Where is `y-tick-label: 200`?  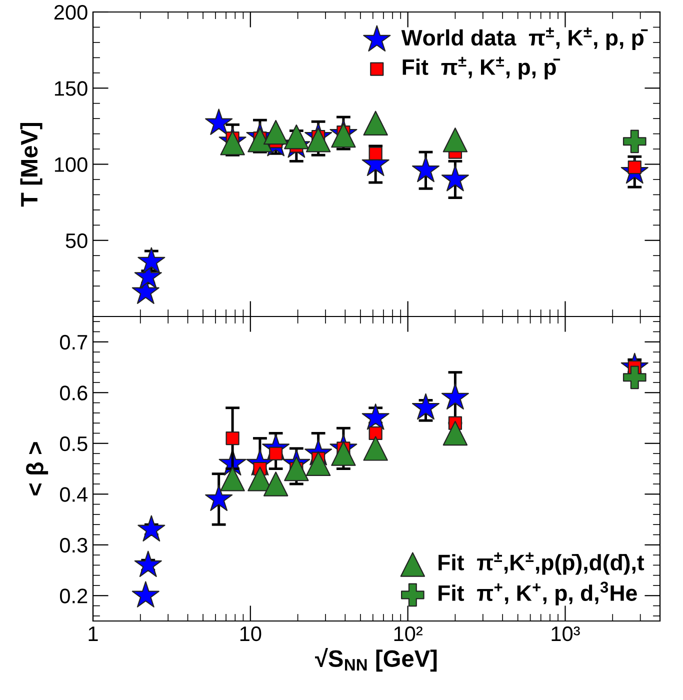 y-tick-label: 200 is located at coordinates (71, 12).